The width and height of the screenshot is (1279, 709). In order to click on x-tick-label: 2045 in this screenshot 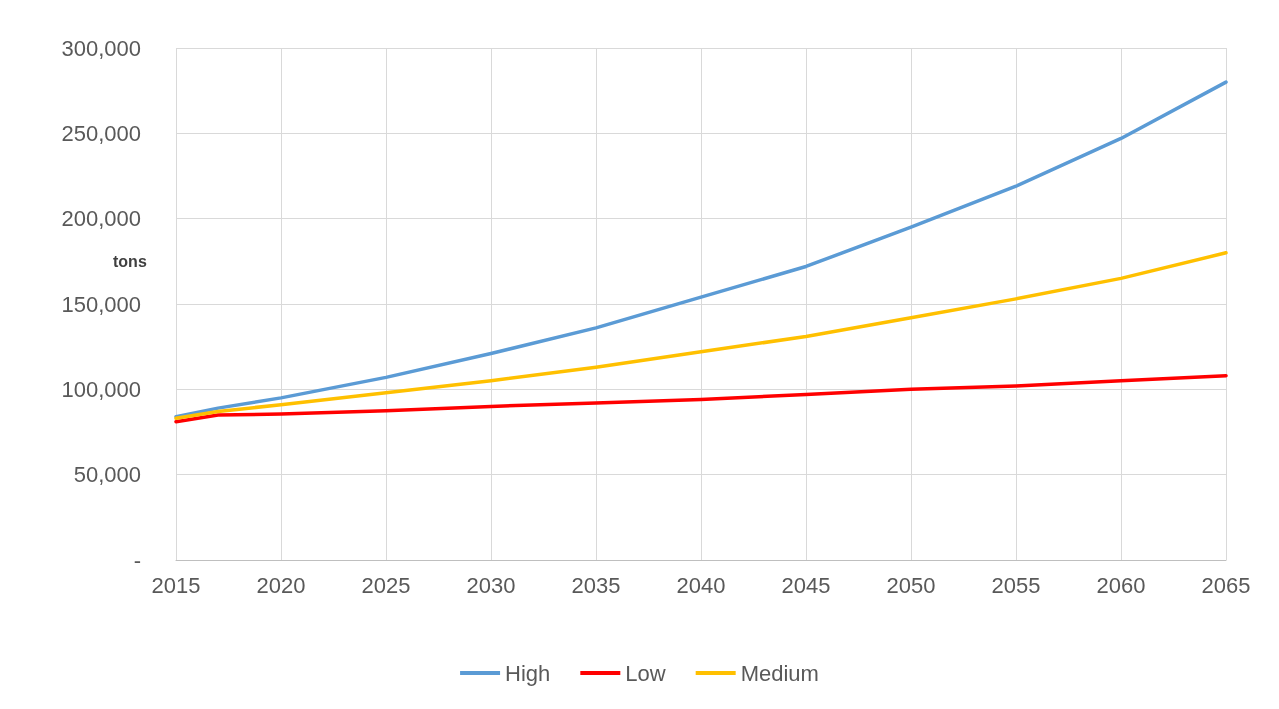, I will do `click(806, 585)`.